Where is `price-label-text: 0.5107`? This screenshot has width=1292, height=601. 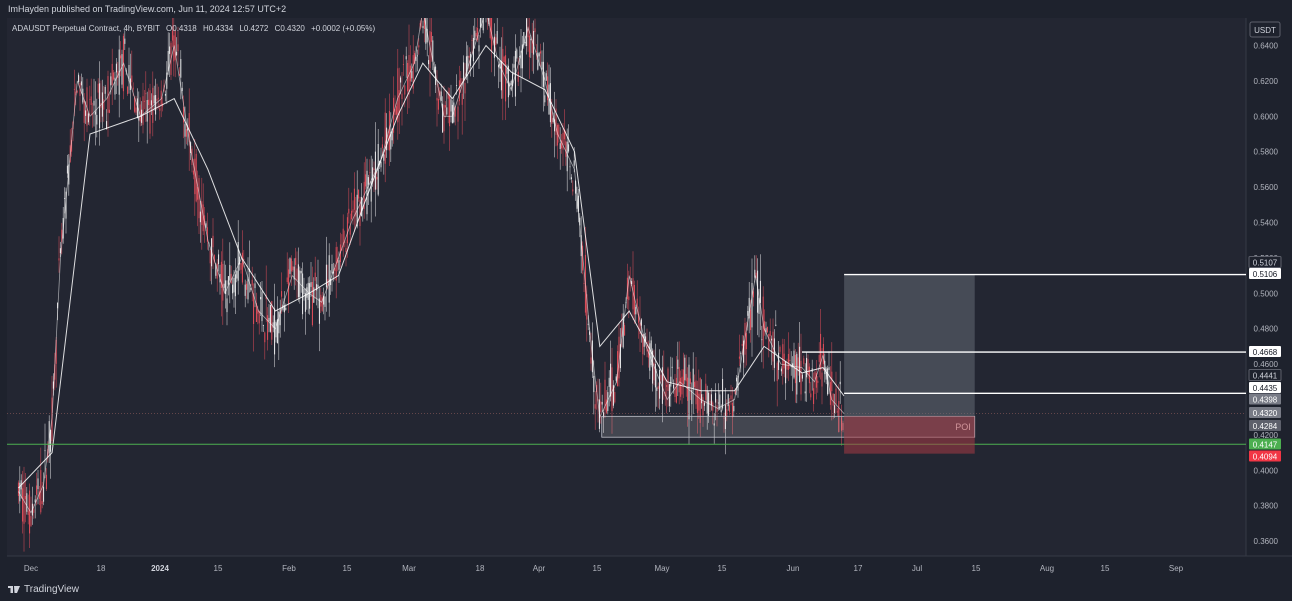
price-label-text: 0.5107 is located at coordinates (1265, 263).